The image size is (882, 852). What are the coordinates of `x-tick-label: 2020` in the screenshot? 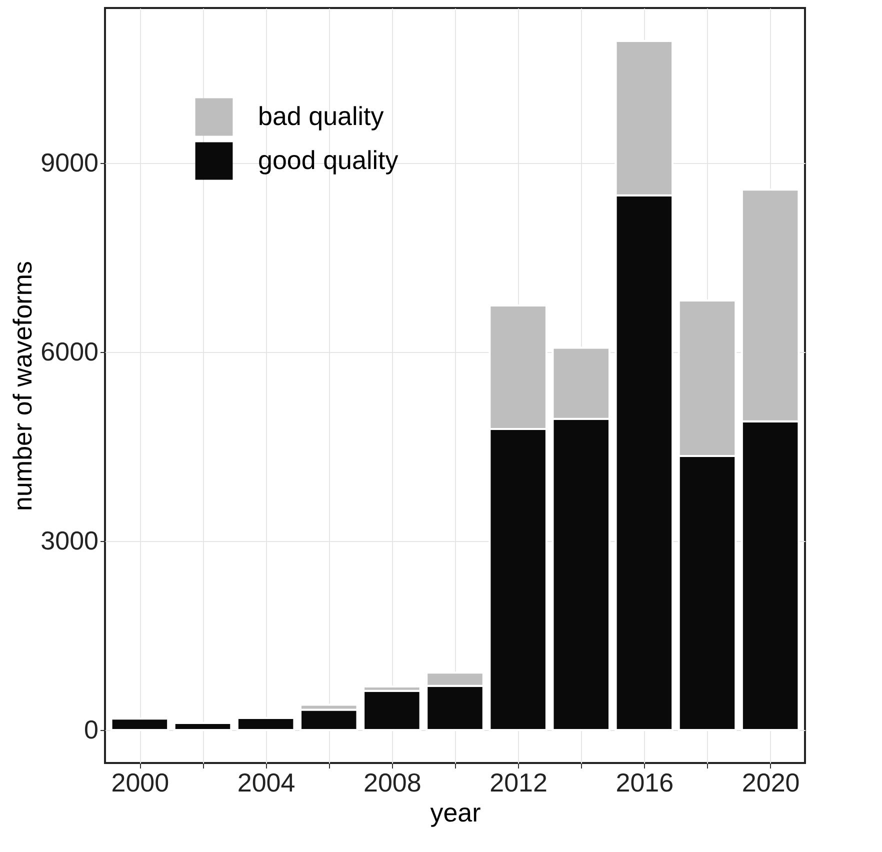 It's located at (771, 783).